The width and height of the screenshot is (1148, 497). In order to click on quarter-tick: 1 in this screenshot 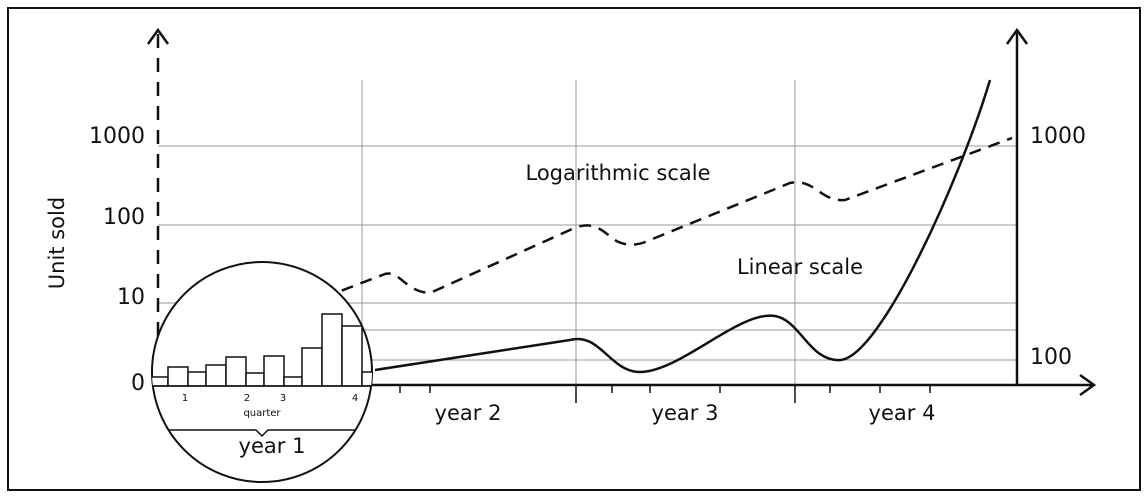, I will do `click(185, 398)`.